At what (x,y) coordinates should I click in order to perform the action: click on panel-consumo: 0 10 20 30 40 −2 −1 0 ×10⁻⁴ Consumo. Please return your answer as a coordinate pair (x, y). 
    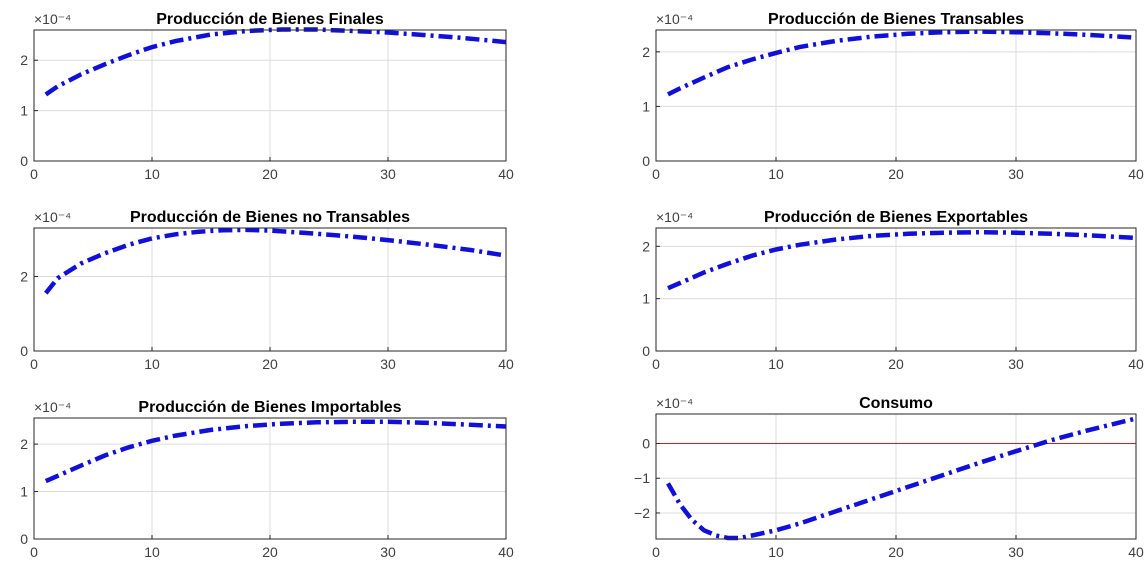
    Looking at the image, I should click on (889, 477).